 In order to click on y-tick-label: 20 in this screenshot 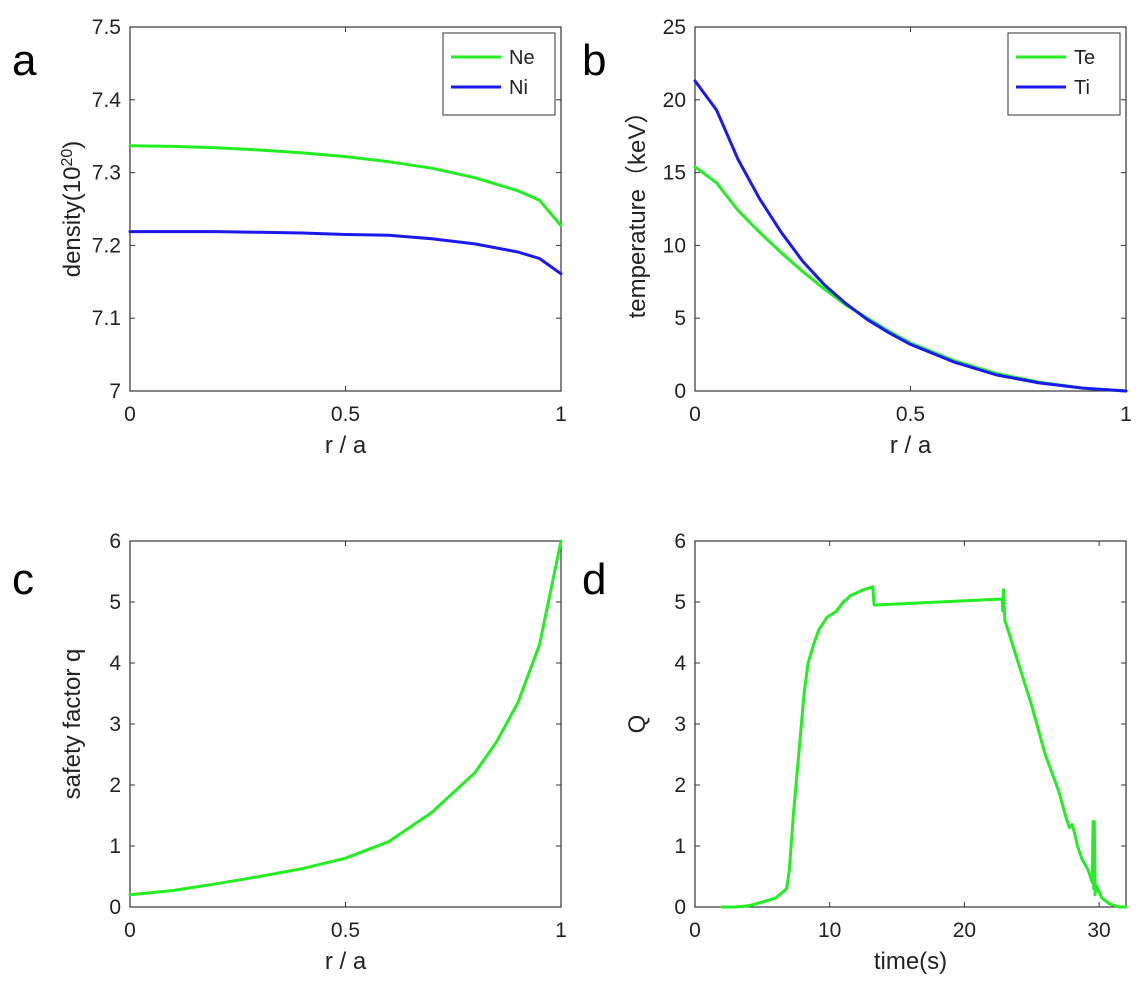, I will do `click(674, 100)`.